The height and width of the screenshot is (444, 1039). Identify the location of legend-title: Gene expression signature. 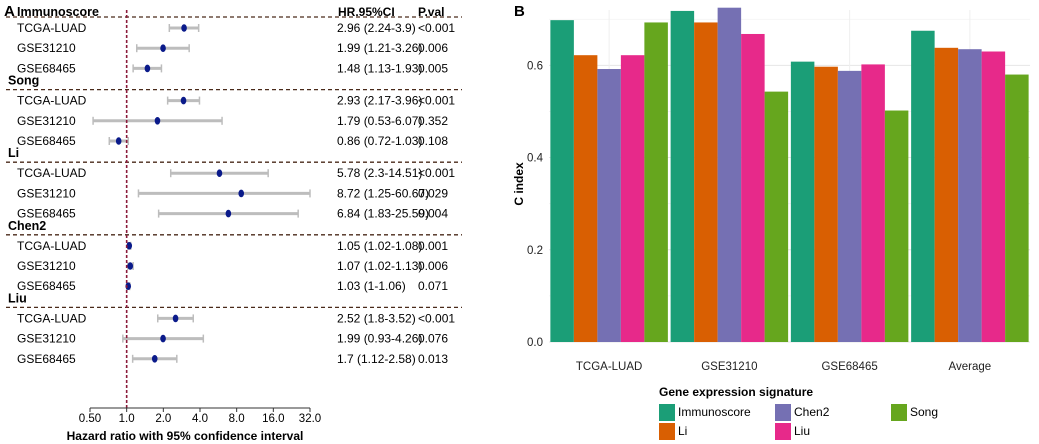
(736, 392).